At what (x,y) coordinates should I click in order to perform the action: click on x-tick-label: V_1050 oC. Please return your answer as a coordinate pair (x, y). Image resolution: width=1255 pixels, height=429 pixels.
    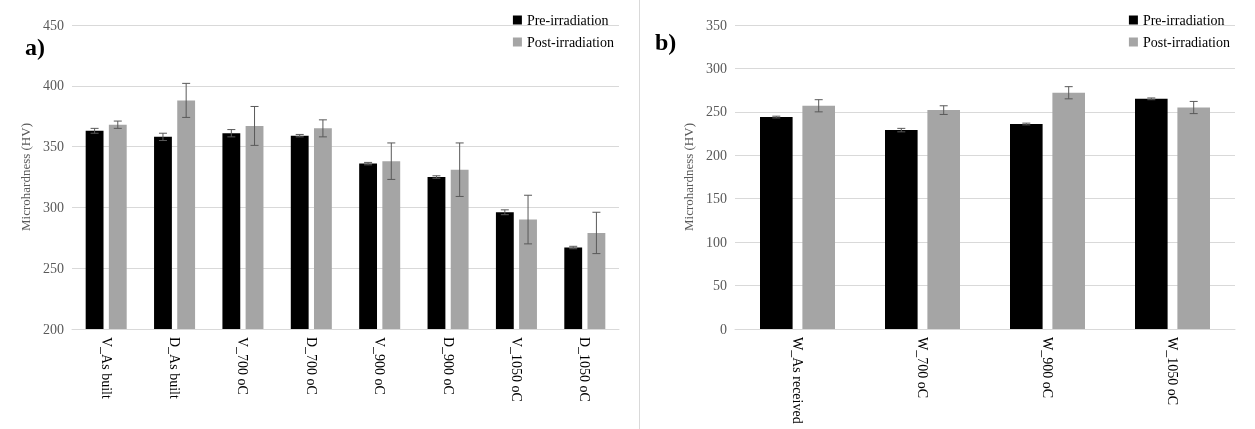
    Looking at the image, I should click on (516, 369).